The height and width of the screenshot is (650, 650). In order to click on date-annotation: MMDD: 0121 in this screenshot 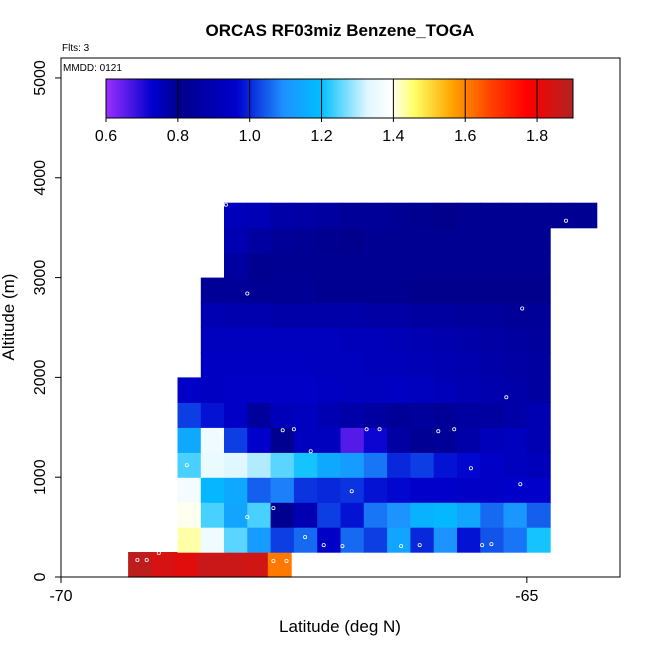, I will do `click(92, 68)`.